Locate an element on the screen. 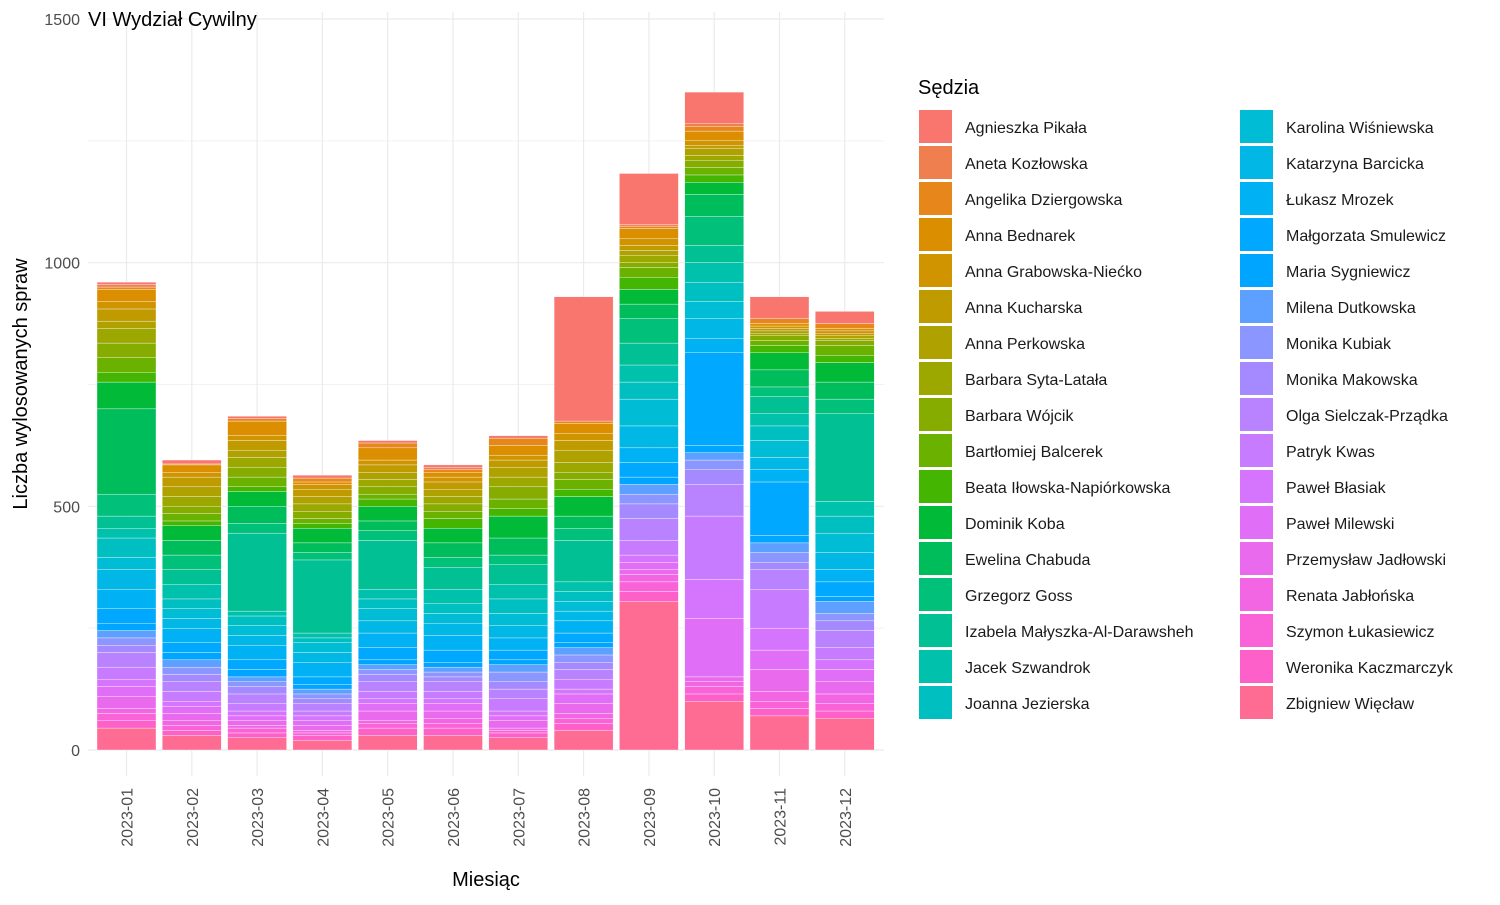 The height and width of the screenshot is (905, 1500). y-tick-label: 0 is located at coordinates (75, 751).